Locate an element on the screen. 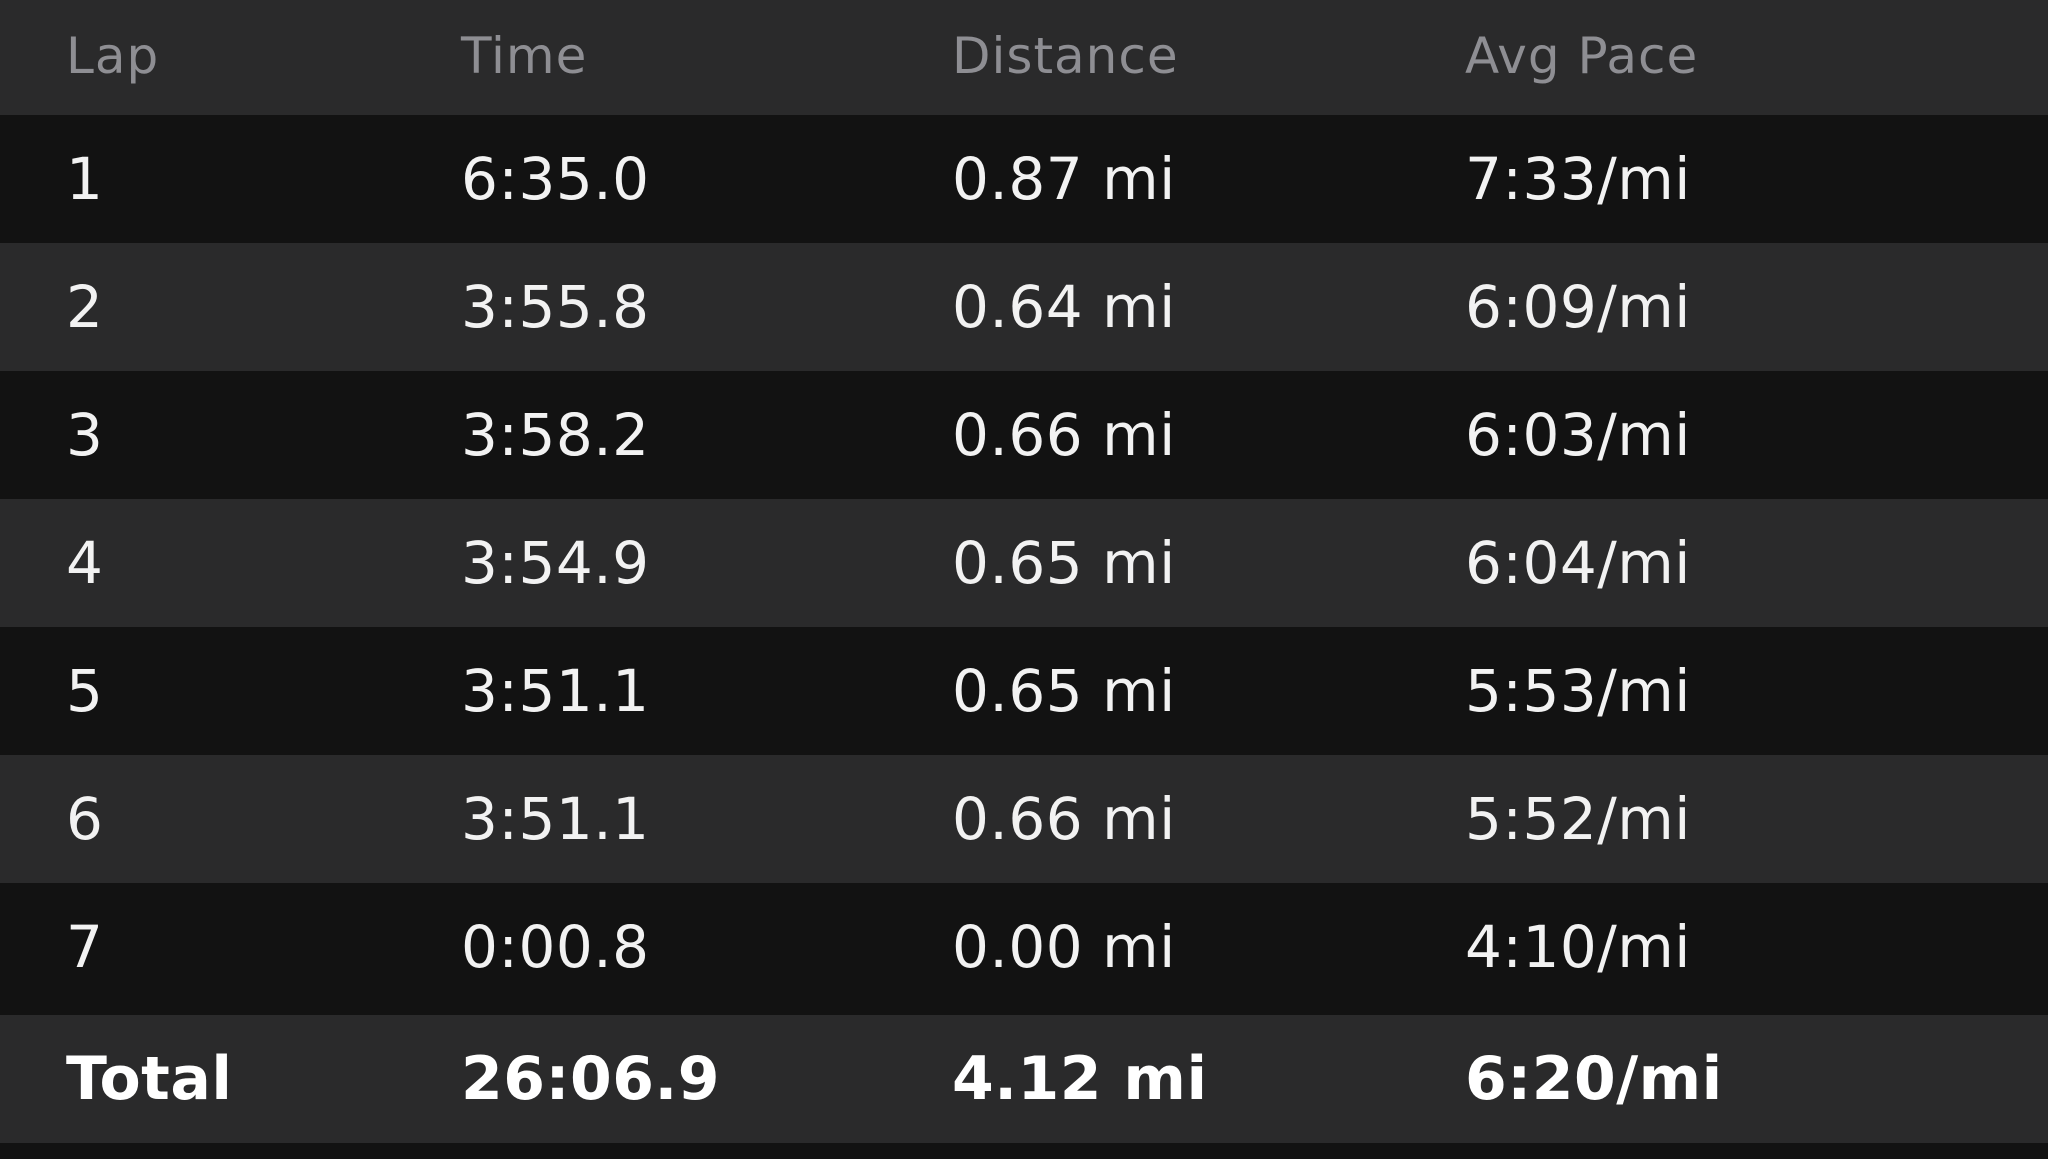 The width and height of the screenshot is (2048, 1159). table-row: 4 3:54.9 0.65 mi 6:04/mi is located at coordinates (1024, 563).